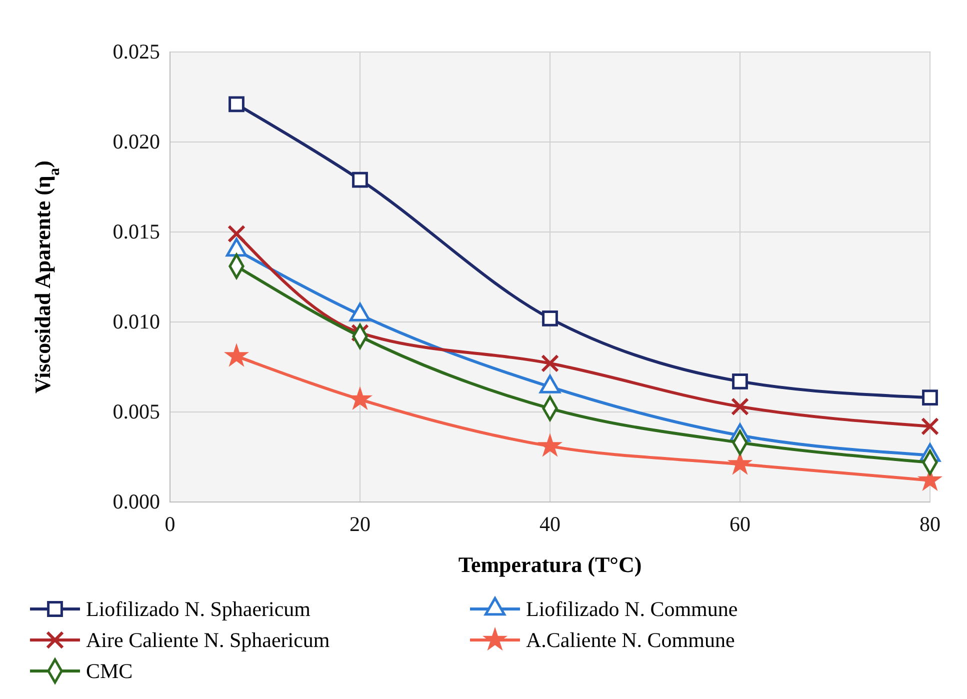 This screenshot has height=699, width=967. What do you see at coordinates (136, 322) in the screenshot?
I see `y-tick-label: 0.010` at bounding box center [136, 322].